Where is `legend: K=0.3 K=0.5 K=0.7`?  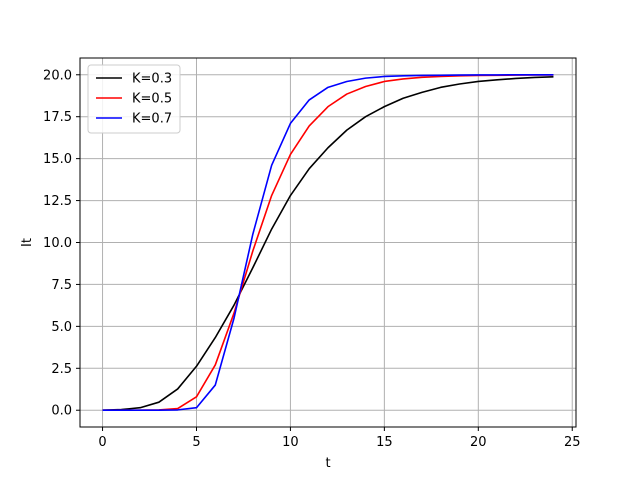 legend: K=0.3 K=0.5 K=0.7 is located at coordinates (134, 99).